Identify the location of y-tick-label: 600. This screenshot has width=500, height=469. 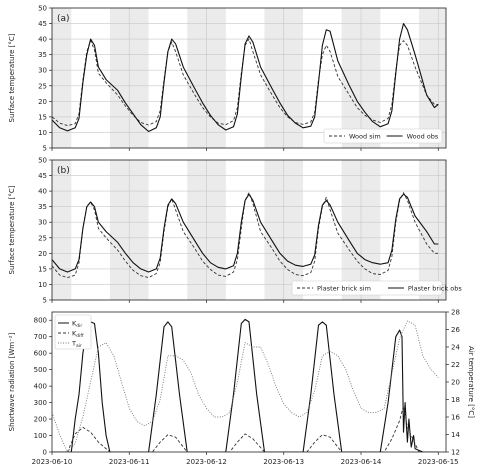
(40, 354).